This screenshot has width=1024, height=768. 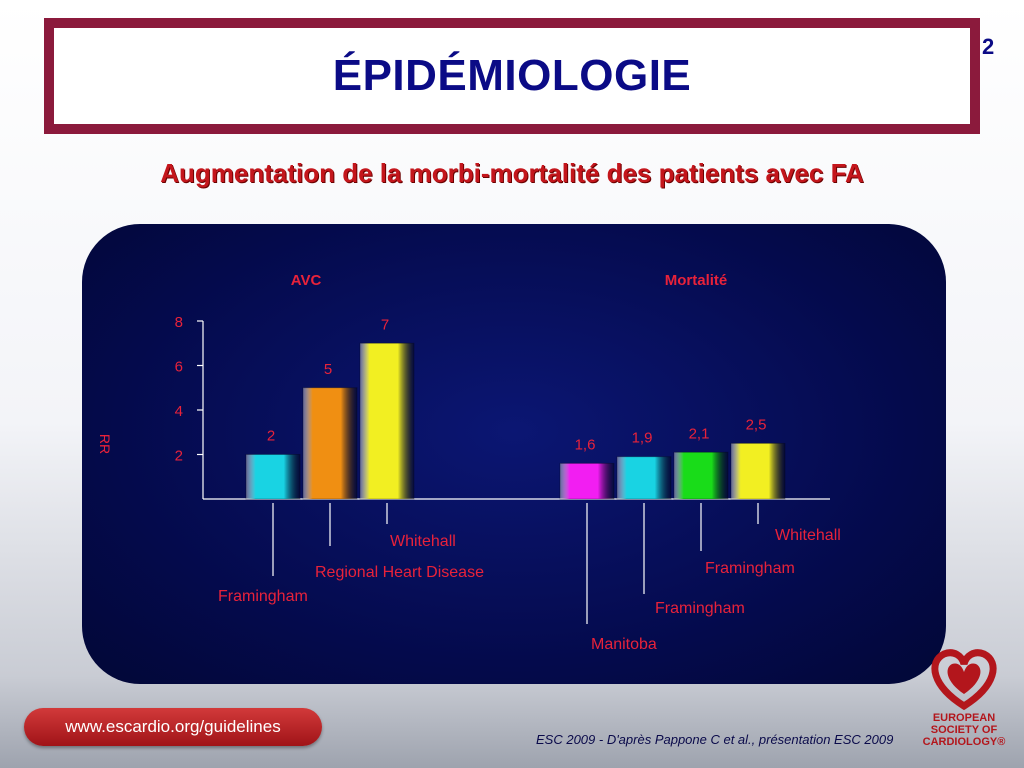 I want to click on page-number: 2, so click(x=988, y=46).